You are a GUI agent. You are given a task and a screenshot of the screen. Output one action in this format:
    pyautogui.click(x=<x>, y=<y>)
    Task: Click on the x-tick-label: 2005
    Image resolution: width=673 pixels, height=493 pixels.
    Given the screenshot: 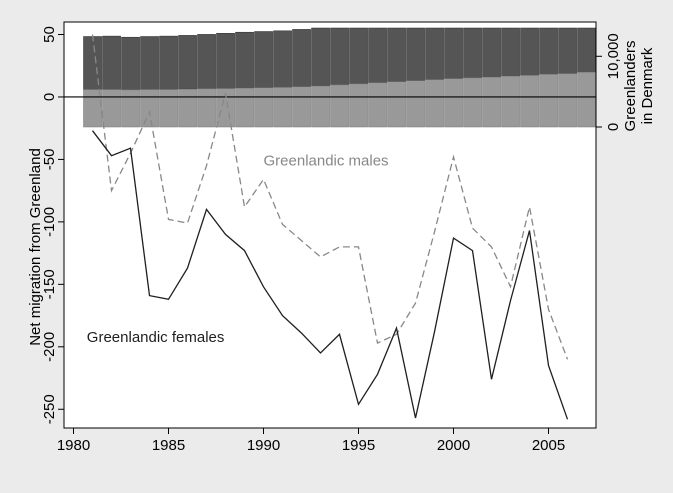 What is the action you would take?
    pyautogui.click(x=548, y=445)
    